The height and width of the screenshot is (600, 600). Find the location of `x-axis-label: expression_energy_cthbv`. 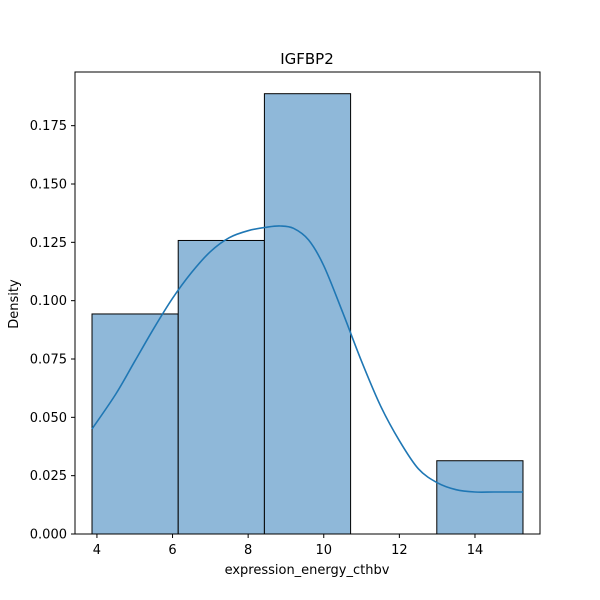

x-axis-label: expression_energy_cthbv is located at coordinates (307, 570).